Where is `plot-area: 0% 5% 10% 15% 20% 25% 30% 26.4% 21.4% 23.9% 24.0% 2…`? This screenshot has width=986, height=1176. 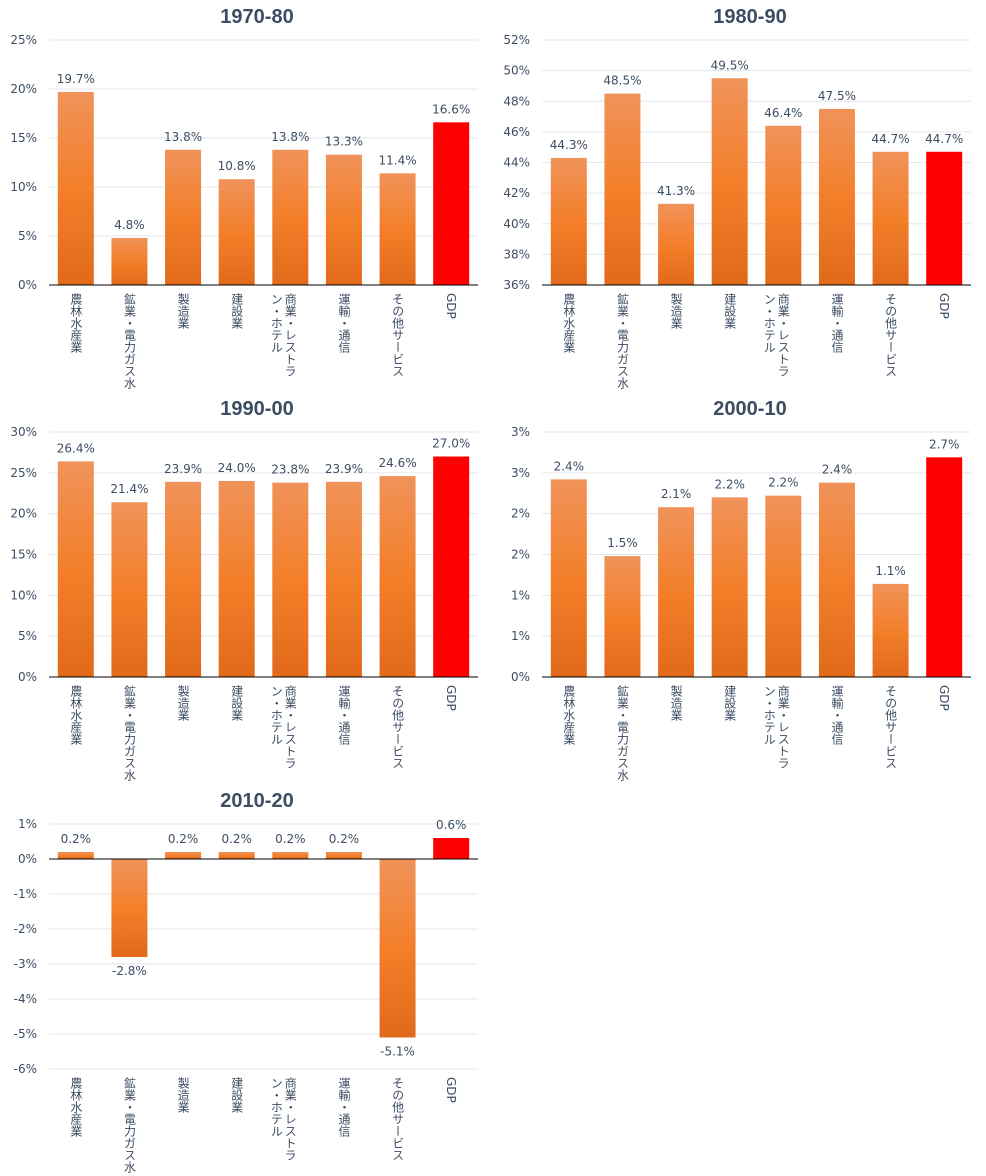
plot-area: 0% 5% 10% 15% 20% 25% 30% 26.4% 21.4% 23.9% 24.0% 2… is located at coordinates (244, 554).